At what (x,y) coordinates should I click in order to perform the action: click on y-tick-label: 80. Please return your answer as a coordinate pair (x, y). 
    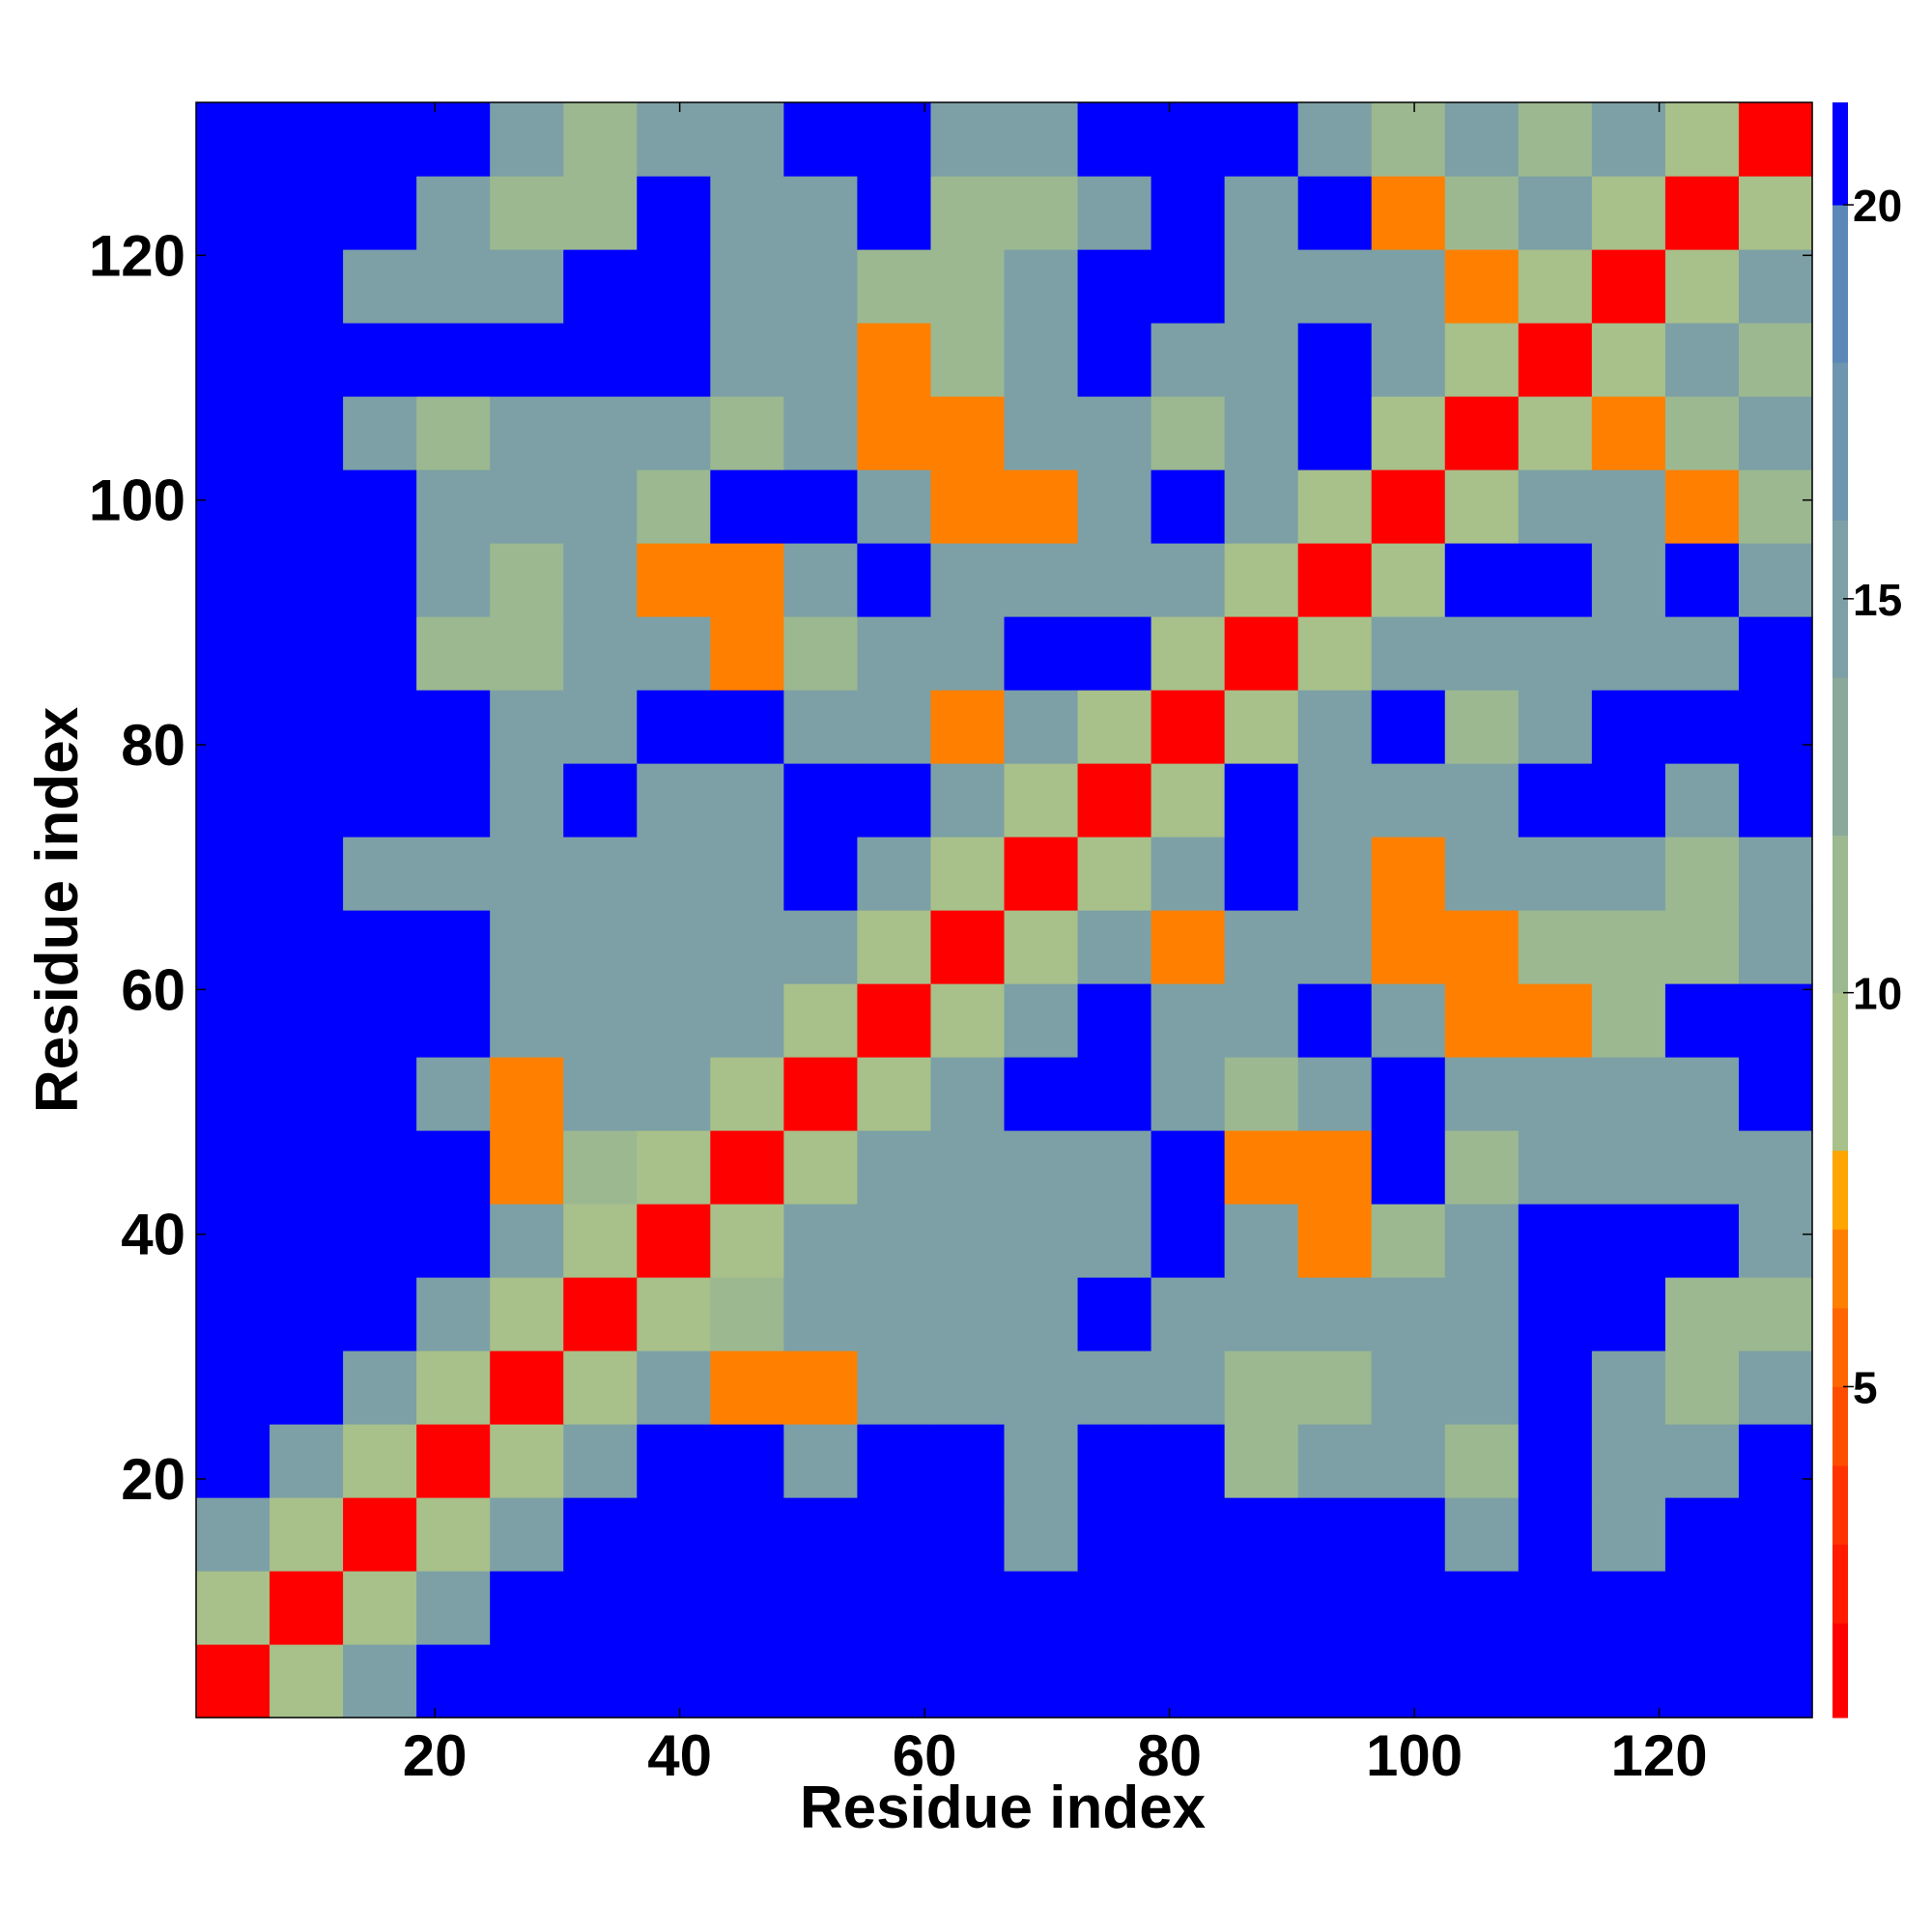
    Looking at the image, I should click on (153, 745).